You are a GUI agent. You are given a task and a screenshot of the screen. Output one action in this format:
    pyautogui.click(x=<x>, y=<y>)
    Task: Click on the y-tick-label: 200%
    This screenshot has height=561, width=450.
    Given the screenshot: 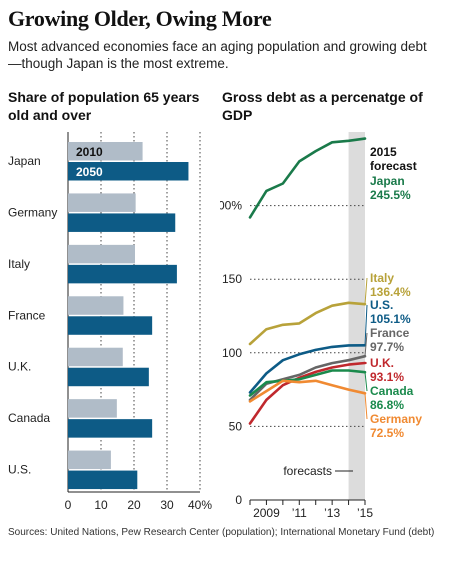 What is the action you would take?
    pyautogui.click(x=231, y=206)
    